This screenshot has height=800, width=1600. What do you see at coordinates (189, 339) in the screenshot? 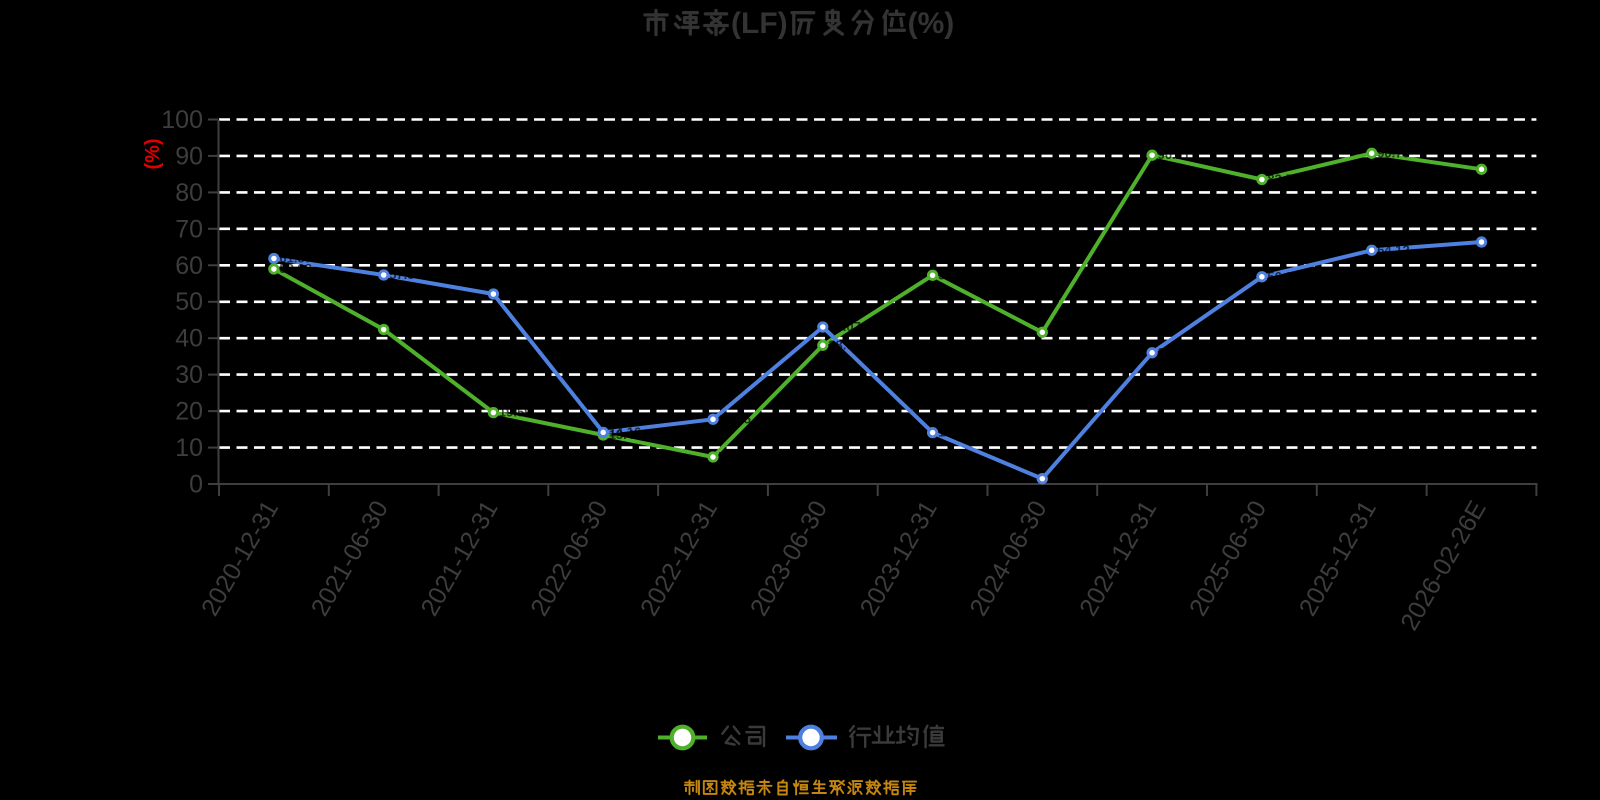
I see `svg-text: 40` at bounding box center [189, 339].